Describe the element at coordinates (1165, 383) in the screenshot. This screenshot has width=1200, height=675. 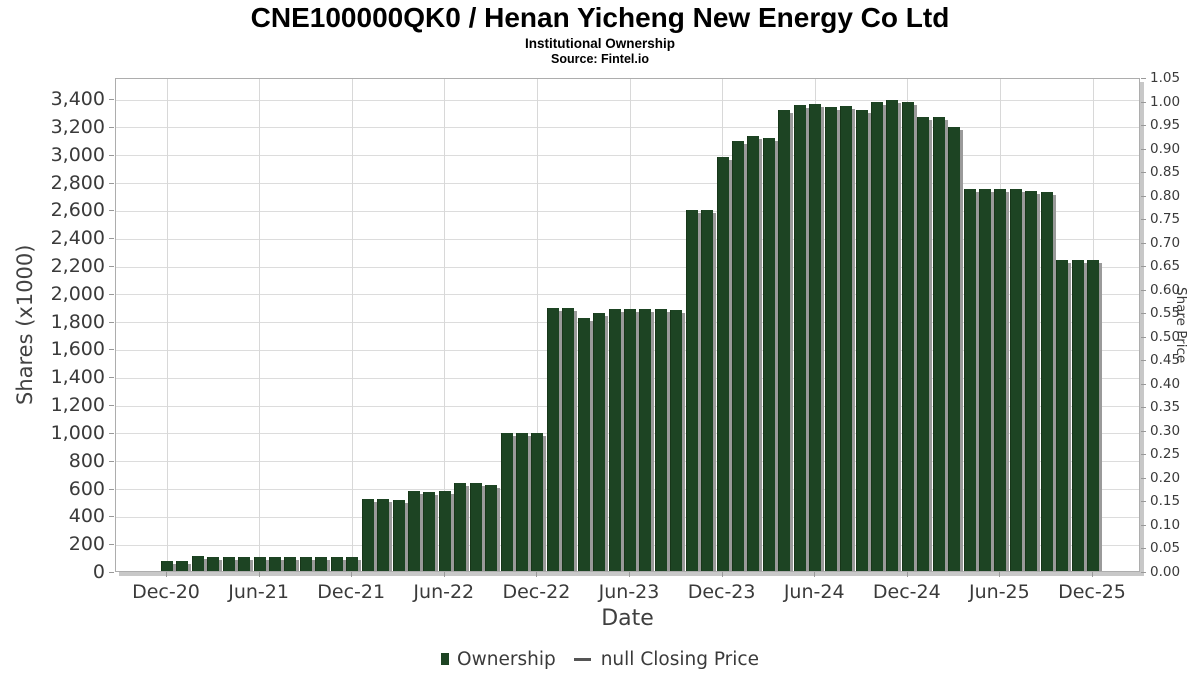
I see `right-tick-label: 0.40` at that location.